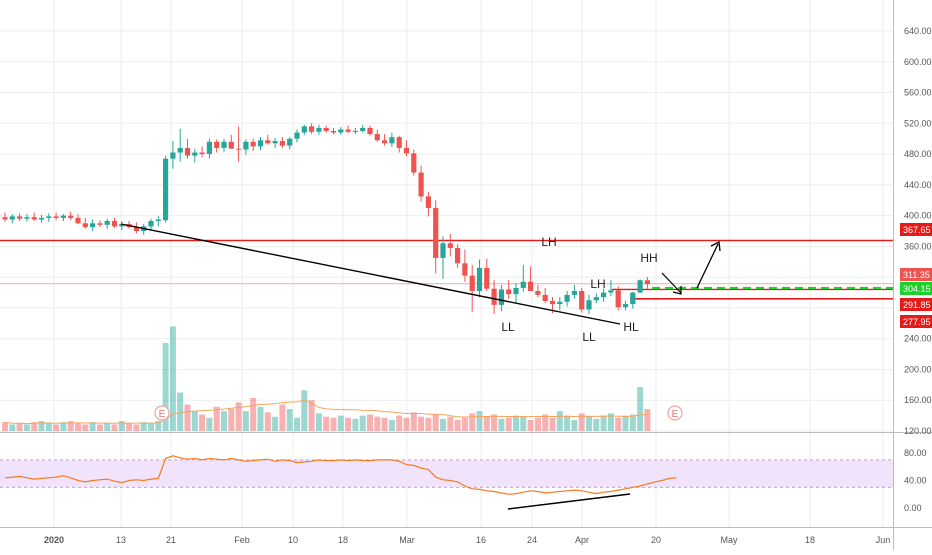 The width and height of the screenshot is (932, 555). Describe the element at coordinates (915, 481) in the screenshot. I see `rsi-tick-label: 40.00` at that location.